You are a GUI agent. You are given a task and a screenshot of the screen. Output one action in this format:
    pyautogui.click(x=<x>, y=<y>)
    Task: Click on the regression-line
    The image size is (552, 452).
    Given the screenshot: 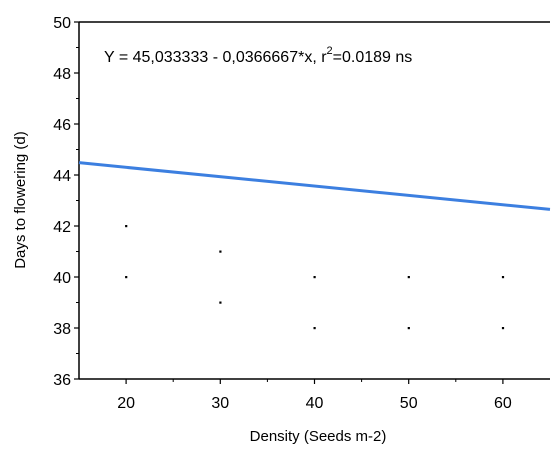 What is the action you would take?
    pyautogui.click(x=314, y=186)
    